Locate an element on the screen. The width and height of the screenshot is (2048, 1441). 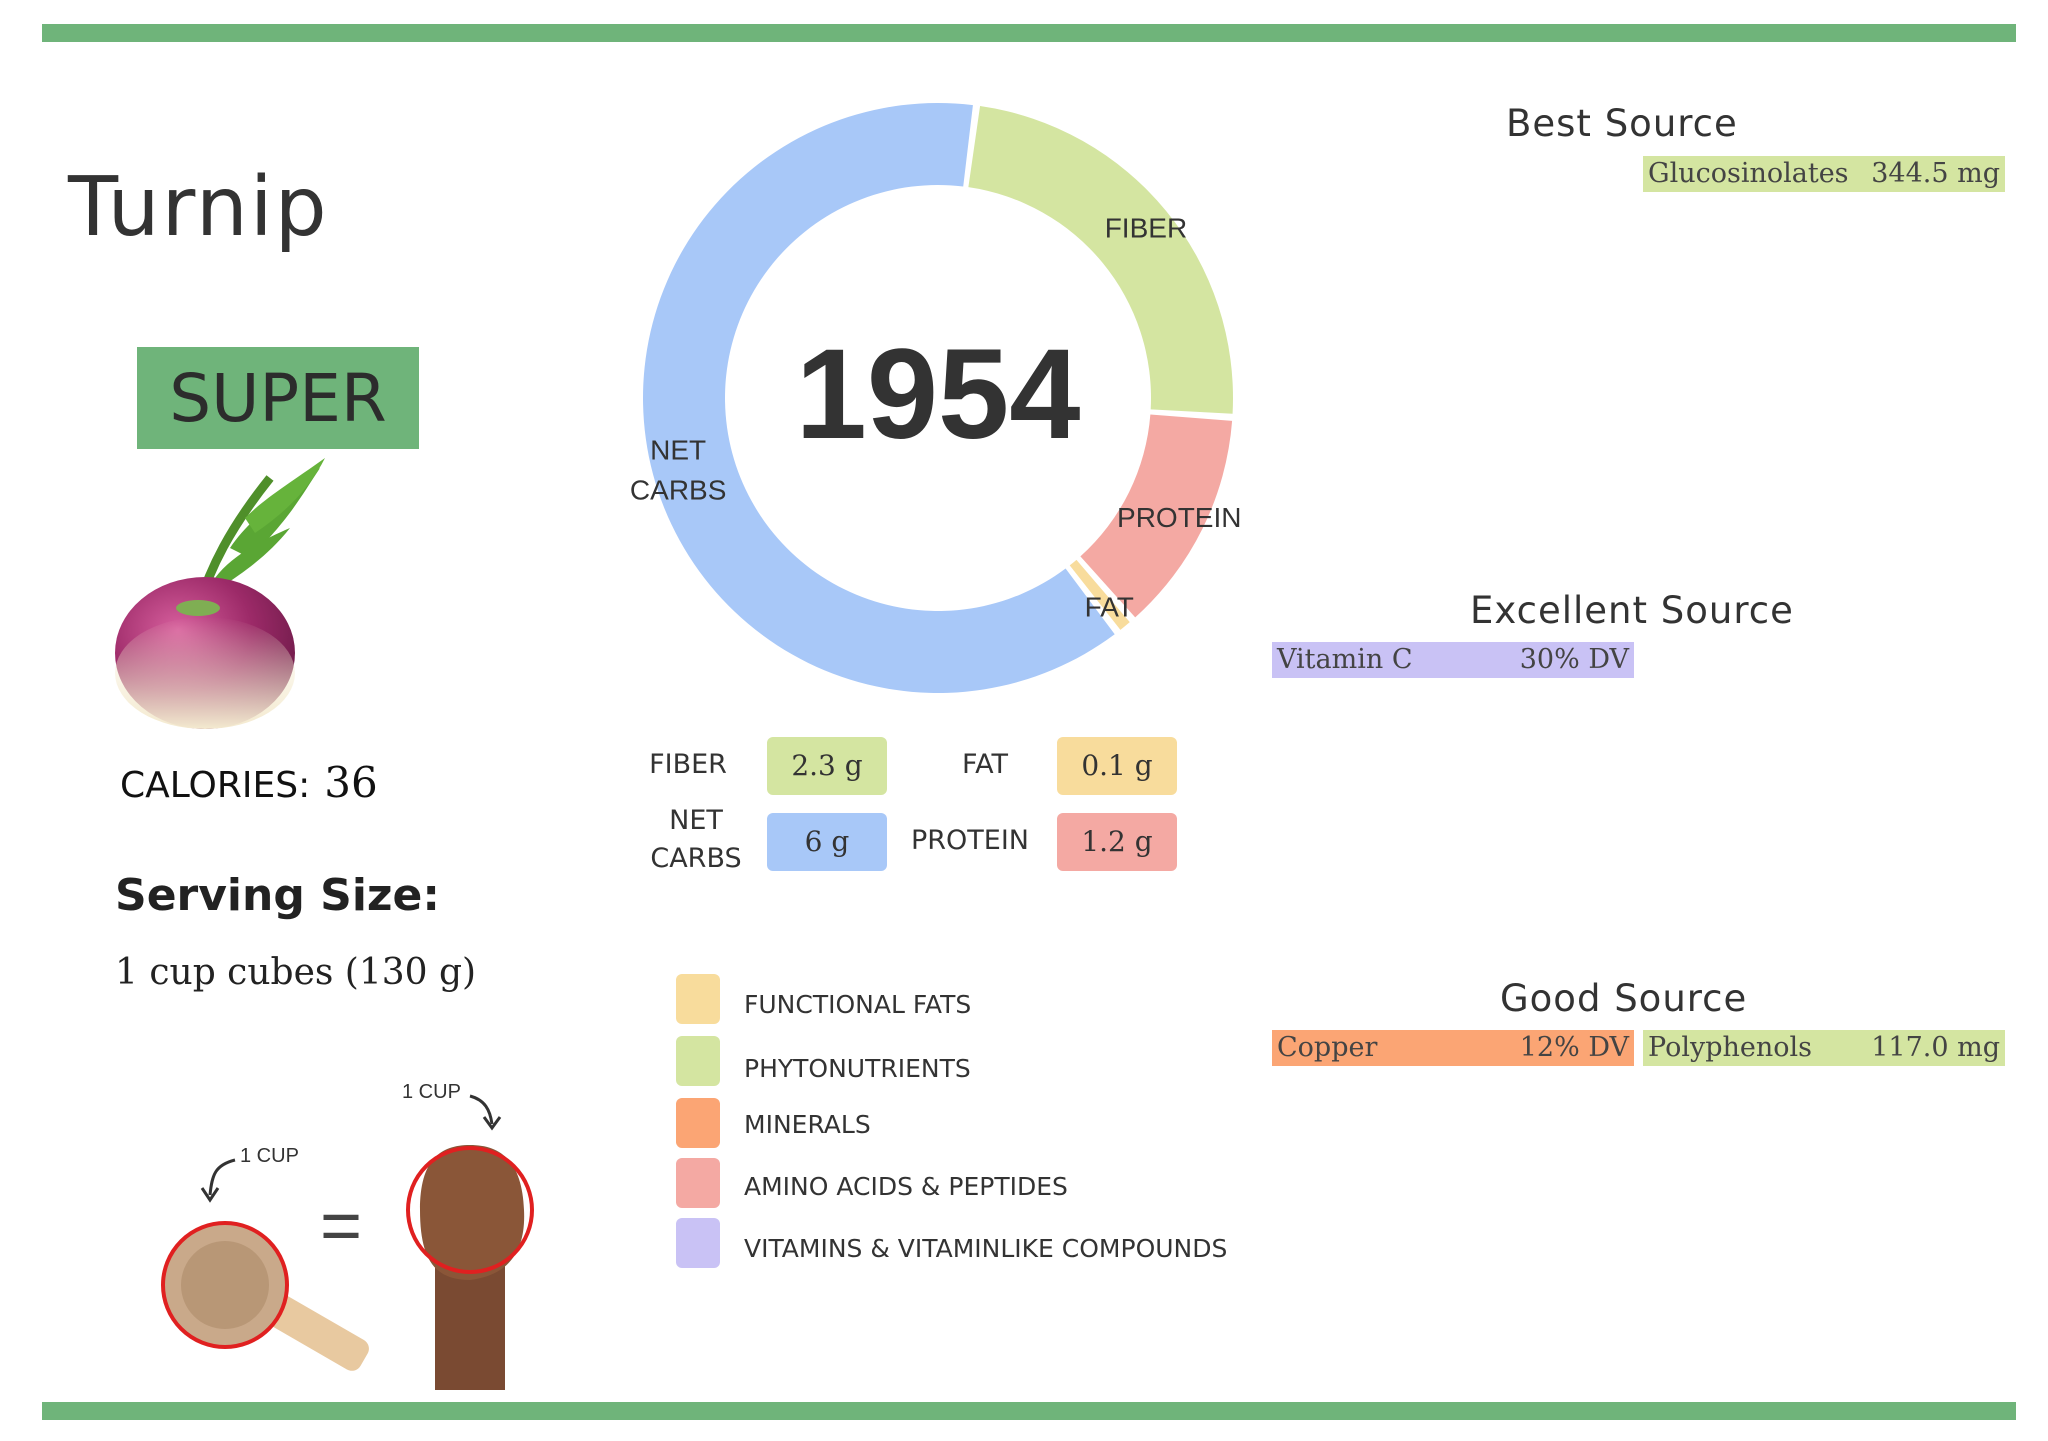
bottom-divider-bar is located at coordinates (1029, 1411).